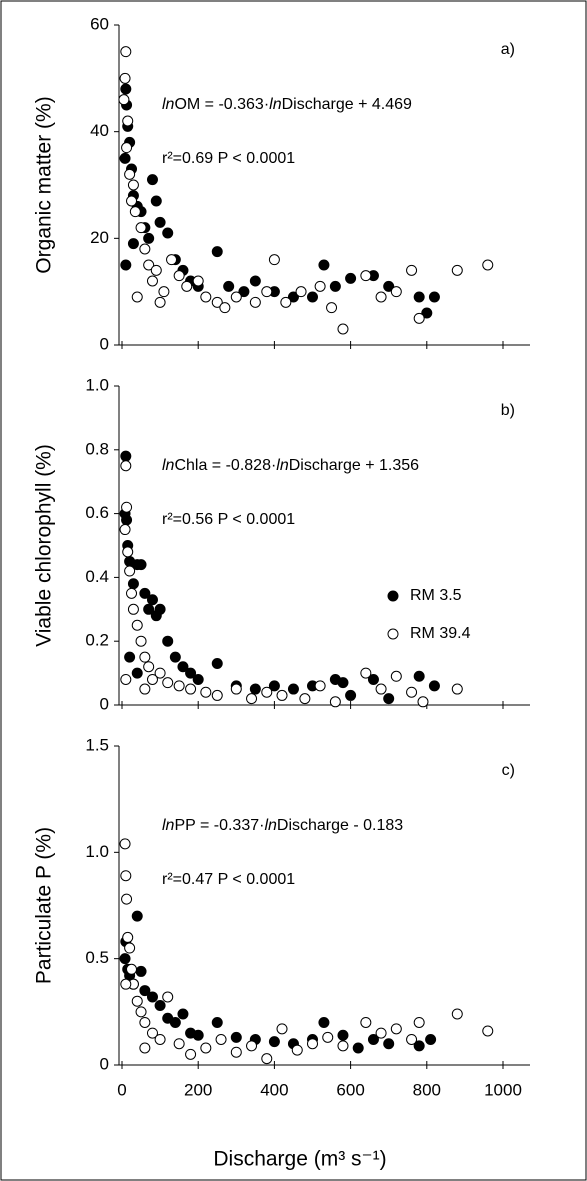 Image resolution: width=587 pixels, height=1181 pixels. What do you see at coordinates (121, 1089) in the screenshot?
I see `x-tick-label: 0` at bounding box center [121, 1089].